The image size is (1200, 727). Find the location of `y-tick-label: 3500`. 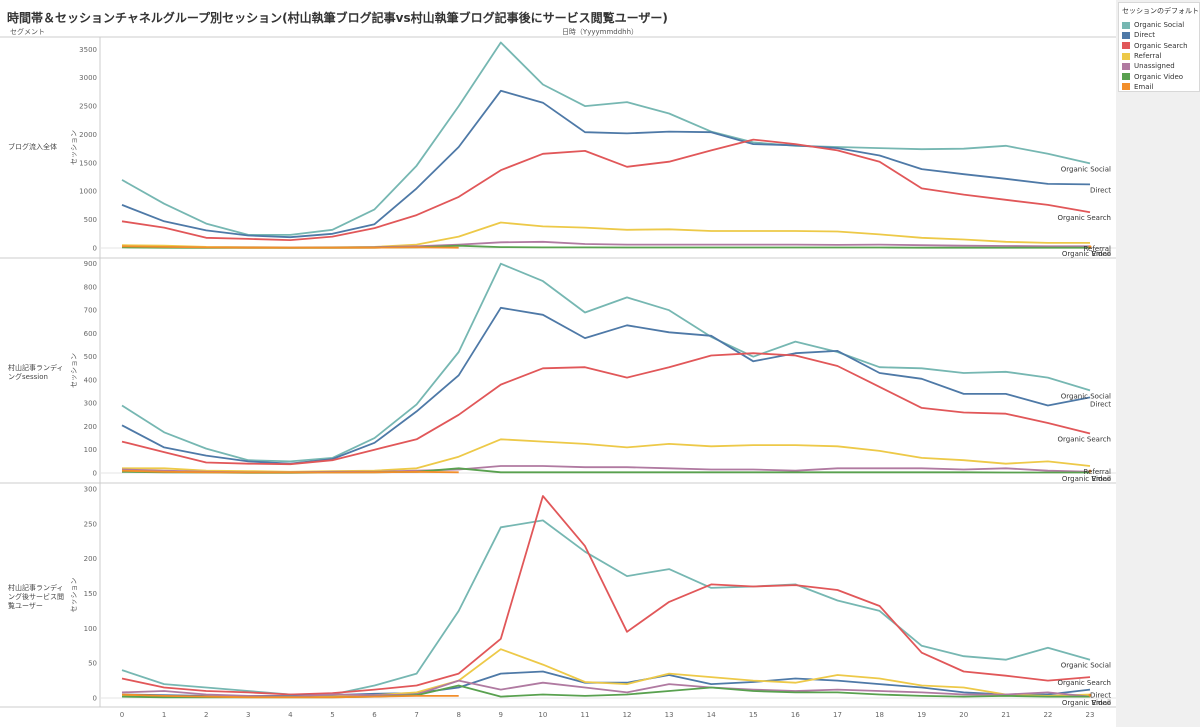

y-tick-label: 3500 is located at coordinates (88, 50).